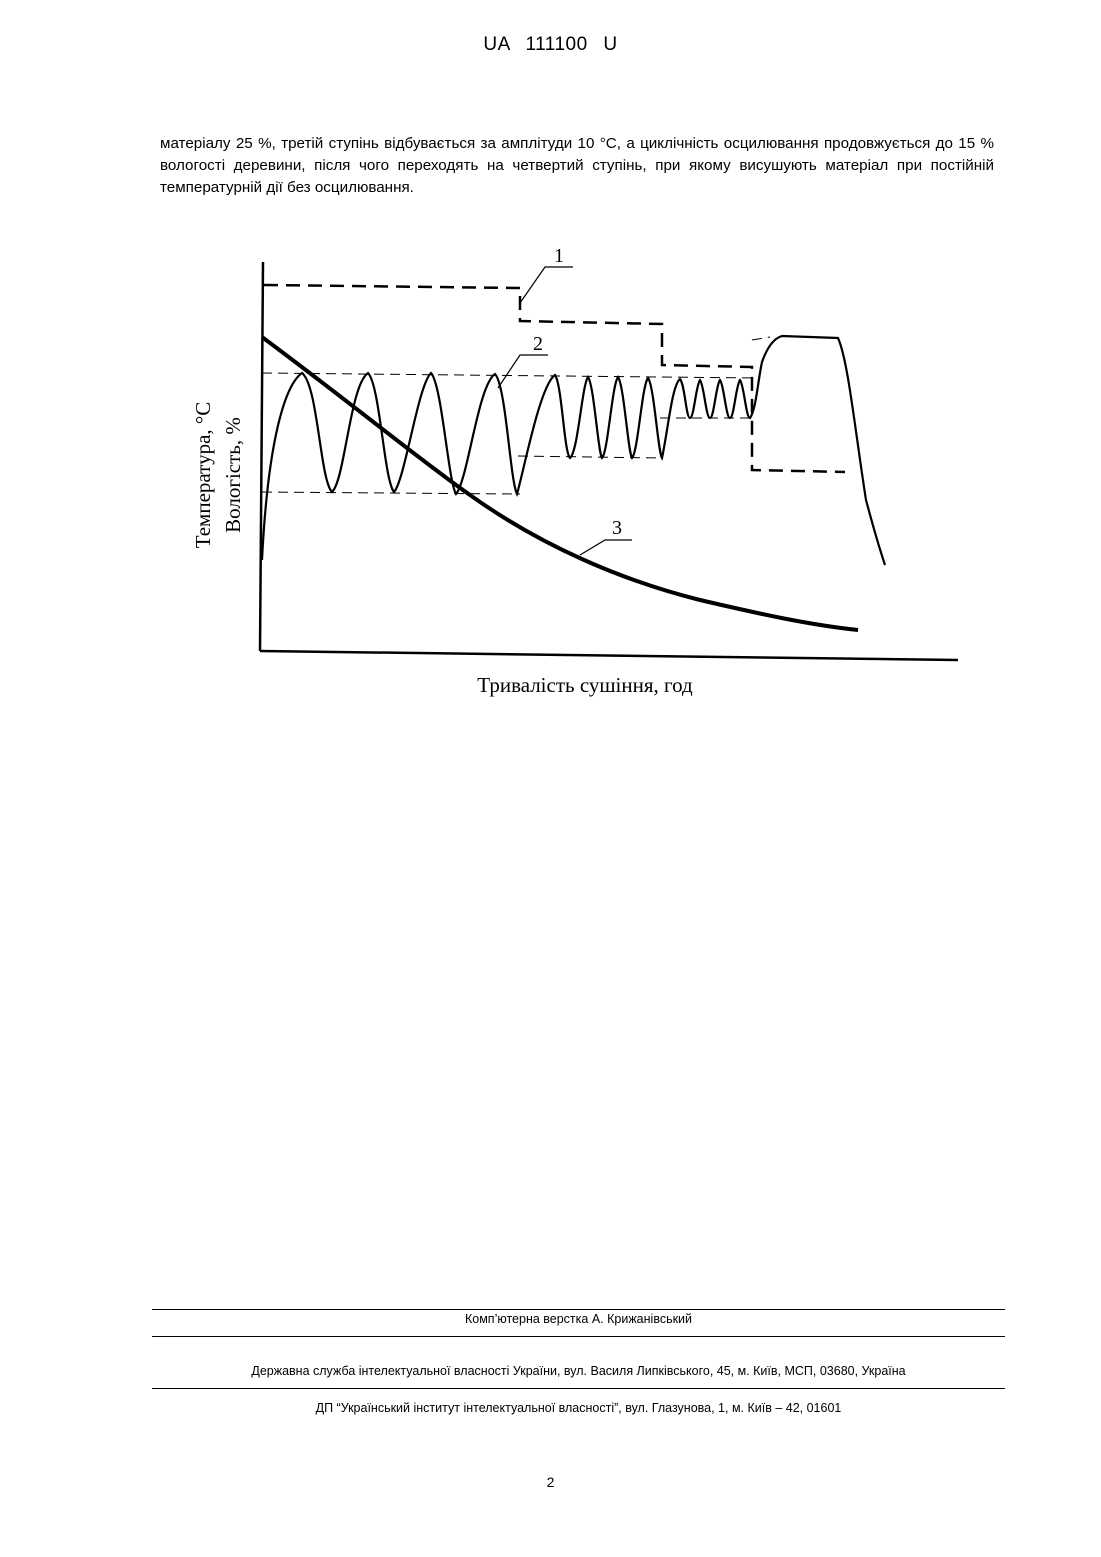 The image size is (1101, 1557). I want to click on curve-2-oscillating-temperature, so click(573, 450).